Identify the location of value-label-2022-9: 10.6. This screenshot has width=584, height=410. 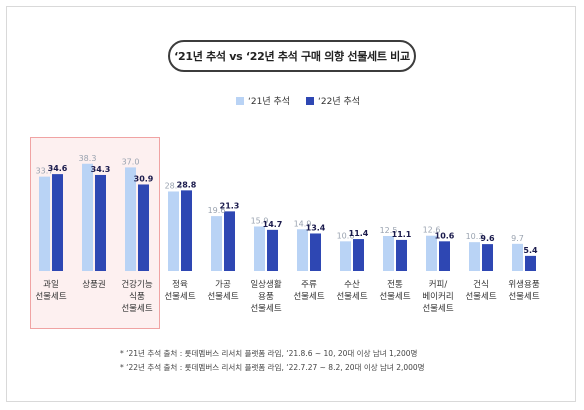
(445, 235).